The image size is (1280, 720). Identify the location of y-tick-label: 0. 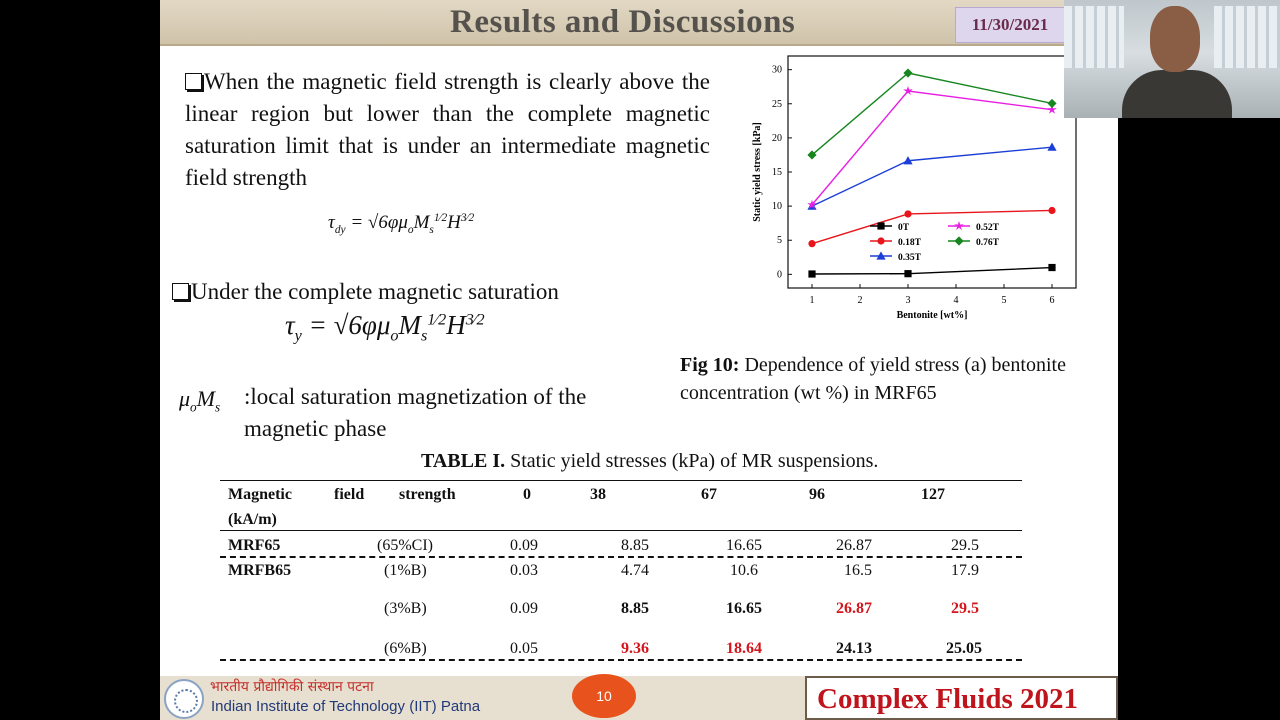
(779, 274).